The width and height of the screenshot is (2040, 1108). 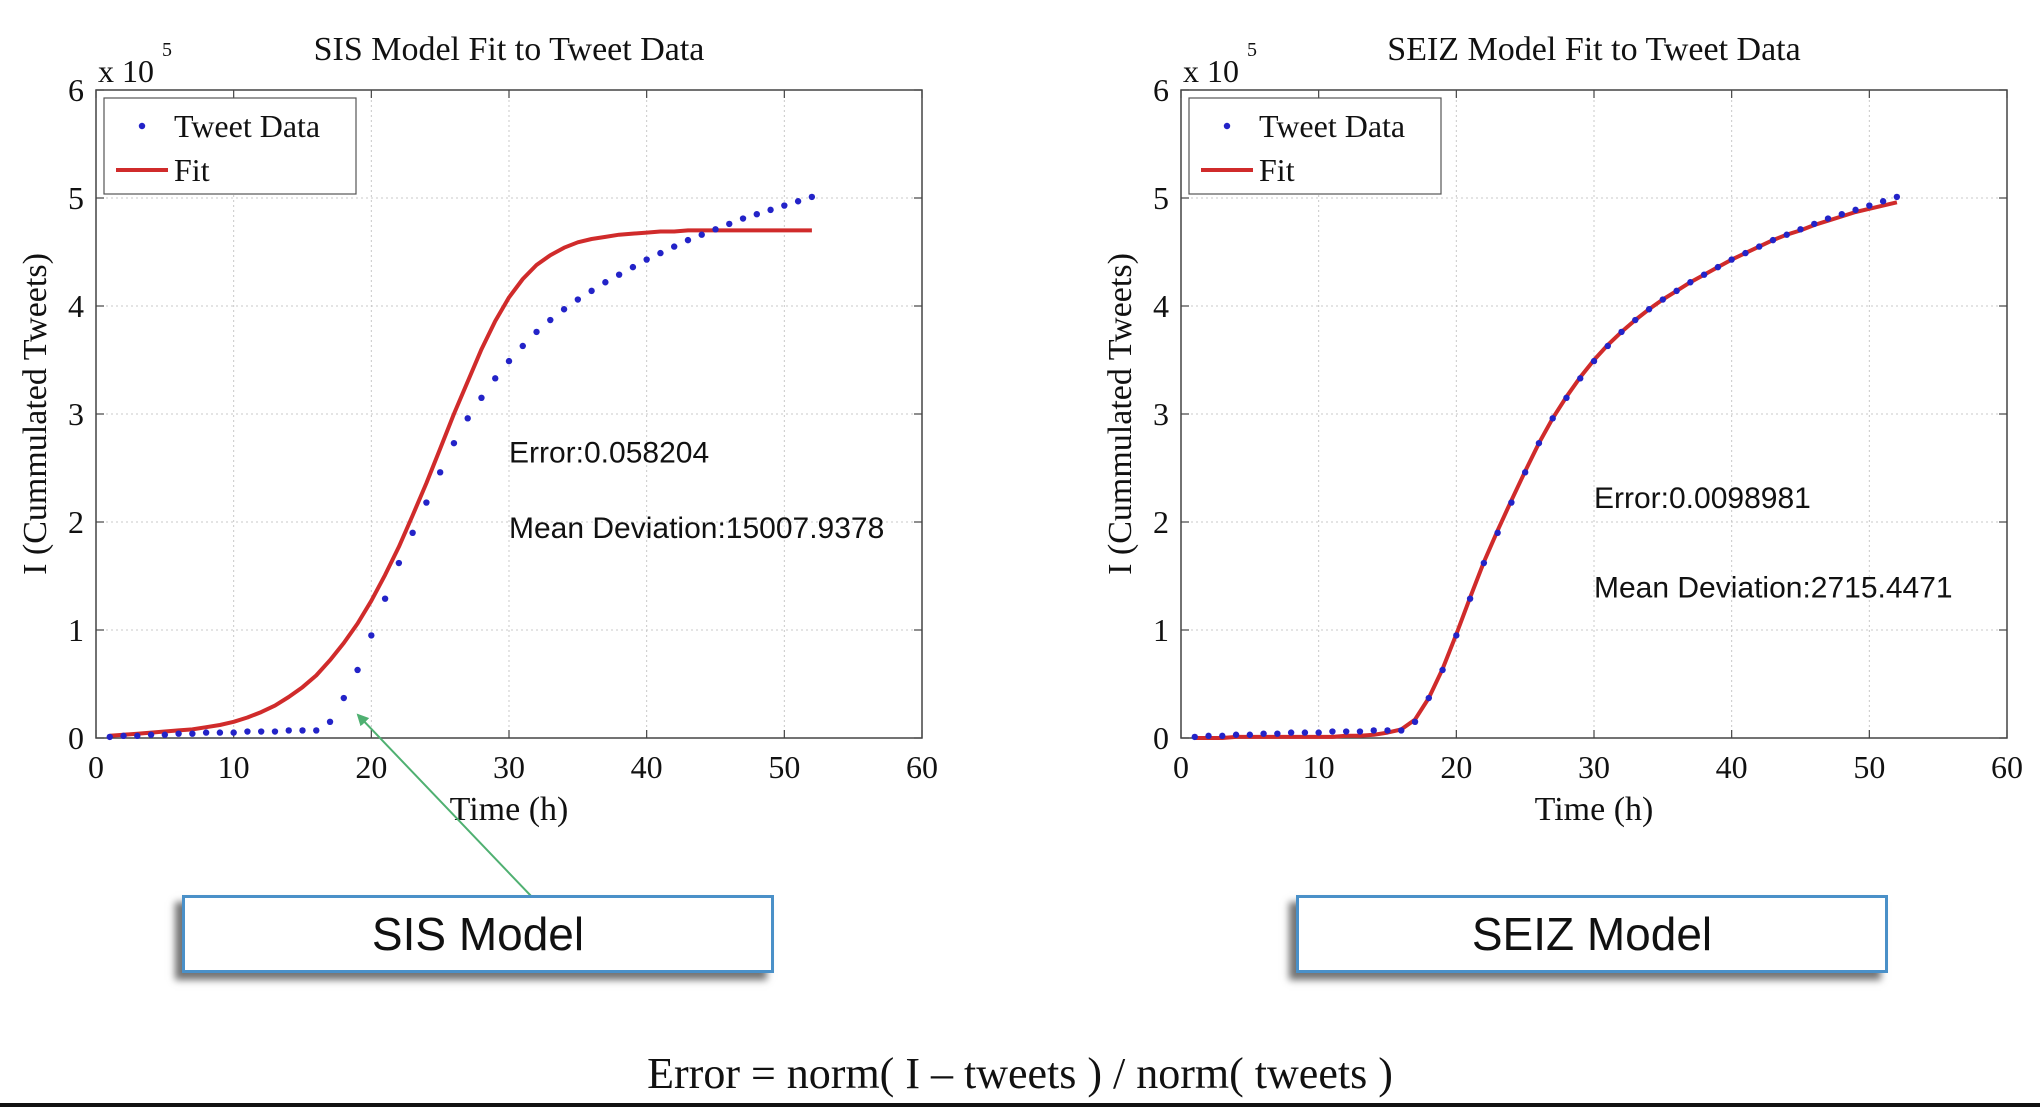 What do you see at coordinates (192, 170) in the screenshot?
I see `legend-label-fit: Fit` at bounding box center [192, 170].